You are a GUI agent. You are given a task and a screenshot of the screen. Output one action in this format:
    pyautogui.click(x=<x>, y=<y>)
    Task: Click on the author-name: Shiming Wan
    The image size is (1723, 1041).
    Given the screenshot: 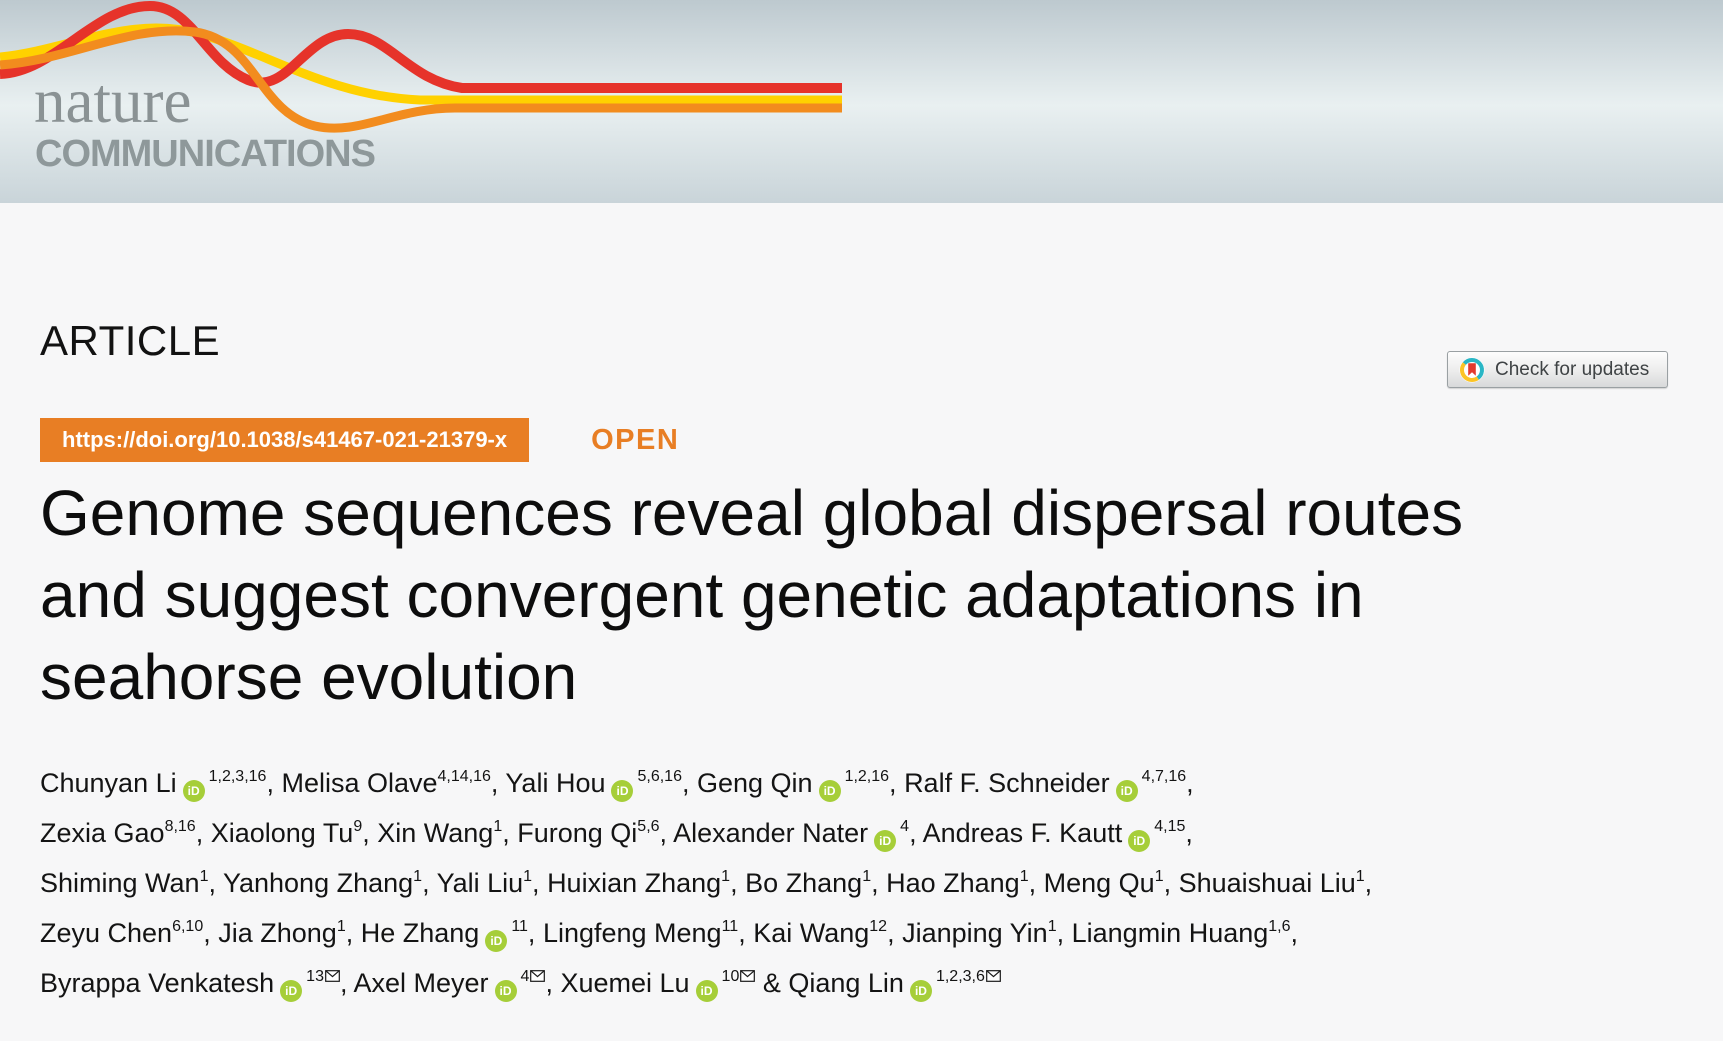 What is the action you would take?
    pyautogui.click(x=120, y=883)
    